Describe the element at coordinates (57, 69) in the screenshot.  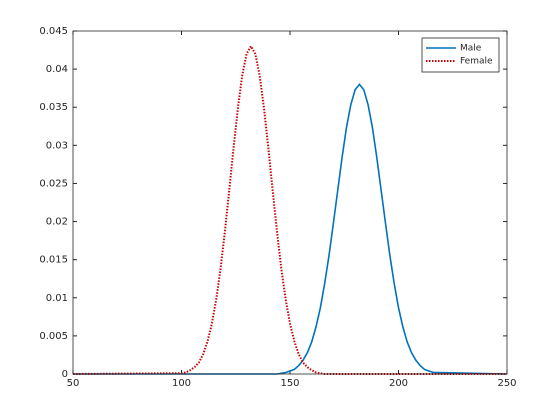
I see `y-tick-label: 0.04` at that location.